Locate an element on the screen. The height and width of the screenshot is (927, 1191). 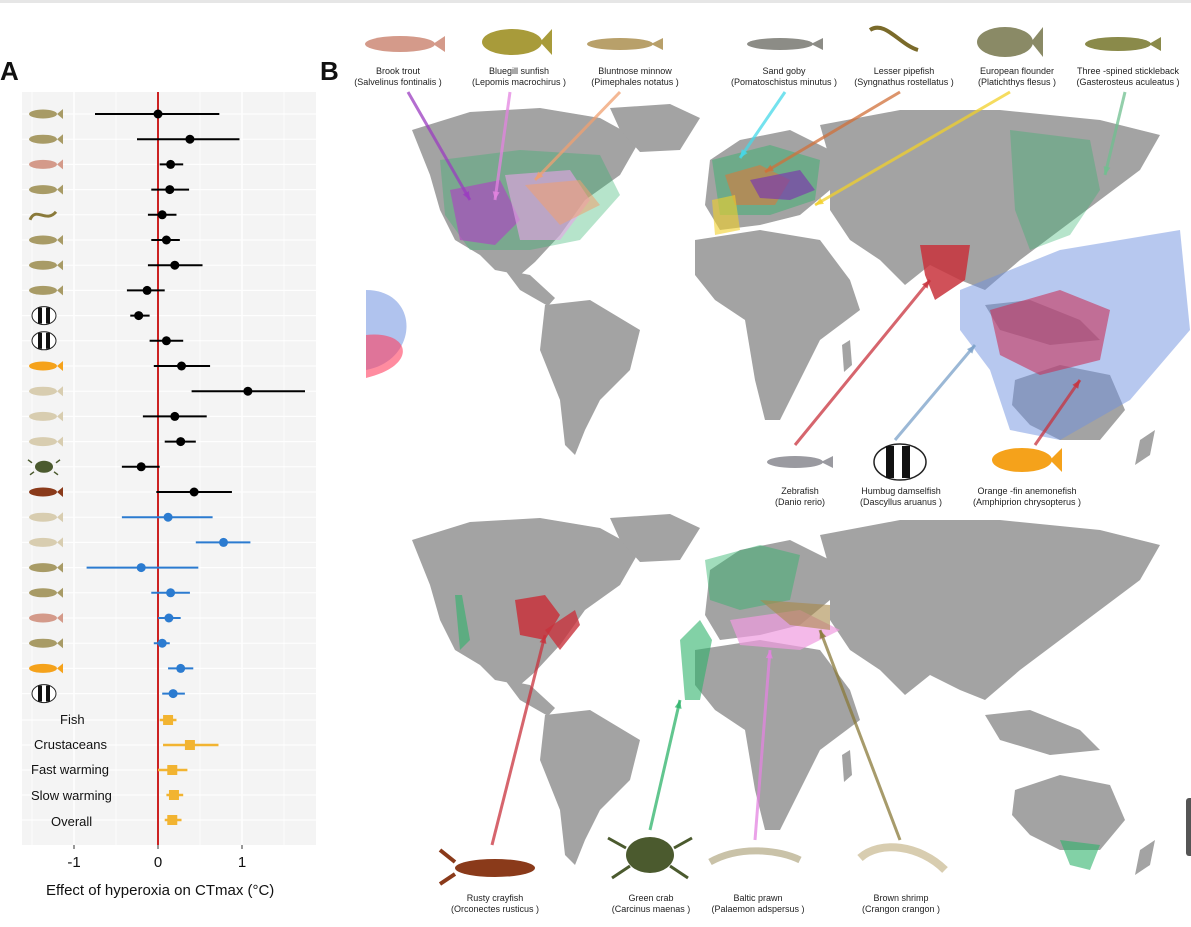
minnow-range is located at coordinates (562, 202).